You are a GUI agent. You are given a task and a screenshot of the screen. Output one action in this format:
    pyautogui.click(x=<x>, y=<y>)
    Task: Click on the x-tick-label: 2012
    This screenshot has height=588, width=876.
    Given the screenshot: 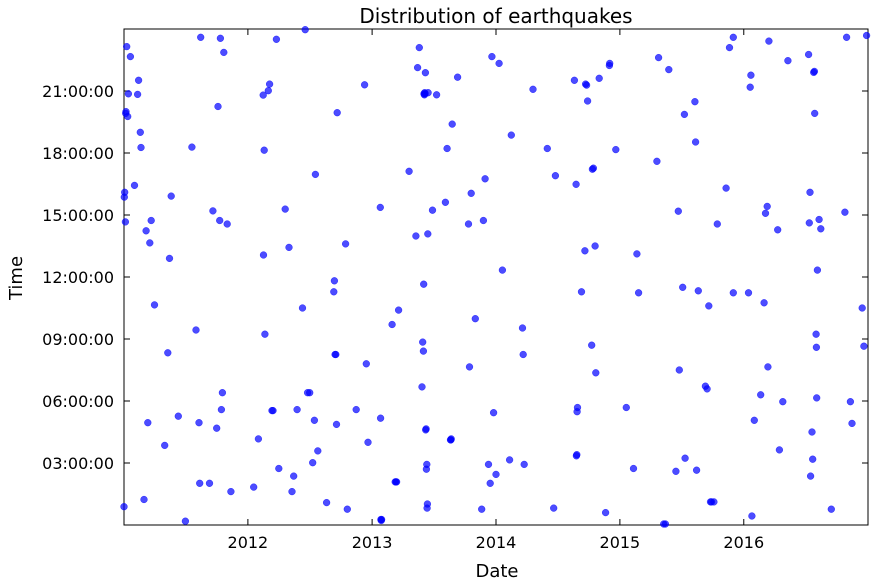 What is the action you would take?
    pyautogui.click(x=248, y=542)
    